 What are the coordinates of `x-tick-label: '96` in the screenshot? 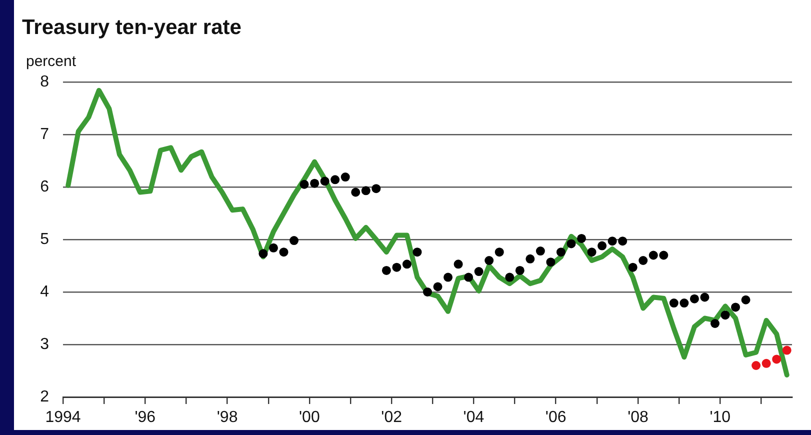 It's located at (145, 417).